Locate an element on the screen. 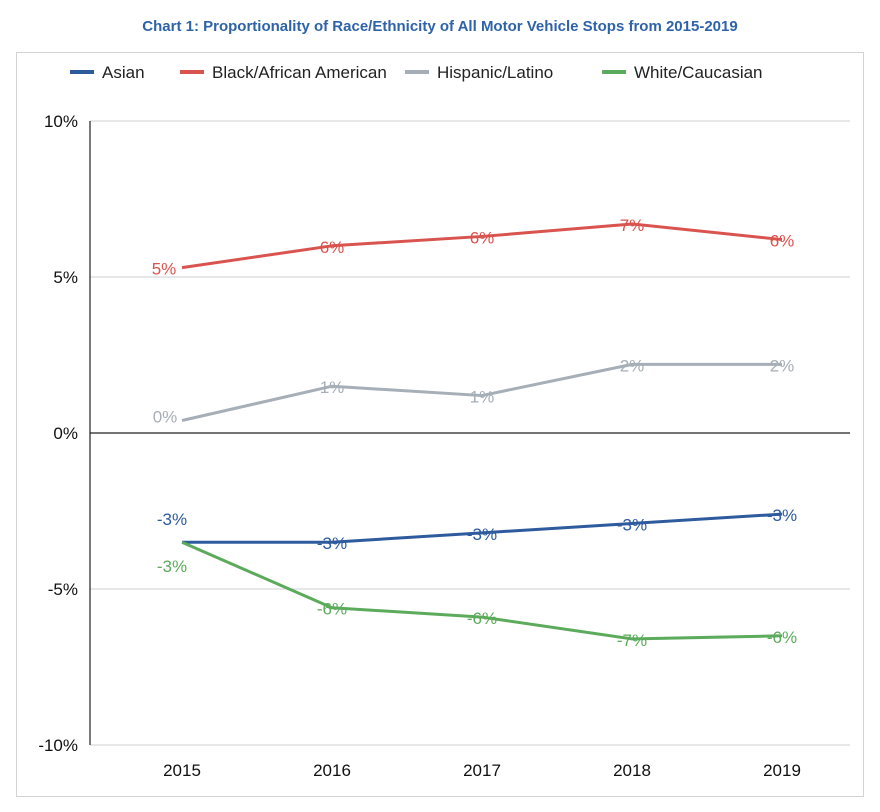  y-tick-label: -5% is located at coordinates (63, 589).